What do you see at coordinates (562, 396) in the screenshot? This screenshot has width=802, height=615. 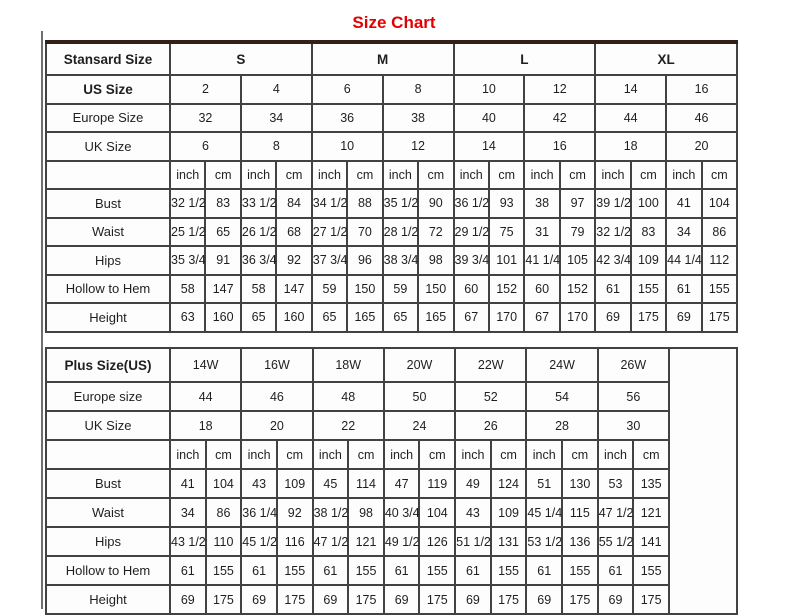 I see `cell: 54` at bounding box center [562, 396].